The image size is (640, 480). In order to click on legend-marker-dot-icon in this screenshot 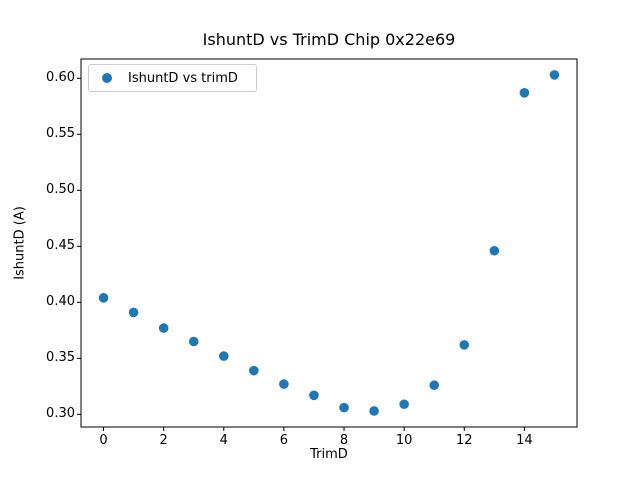, I will do `click(107, 78)`.